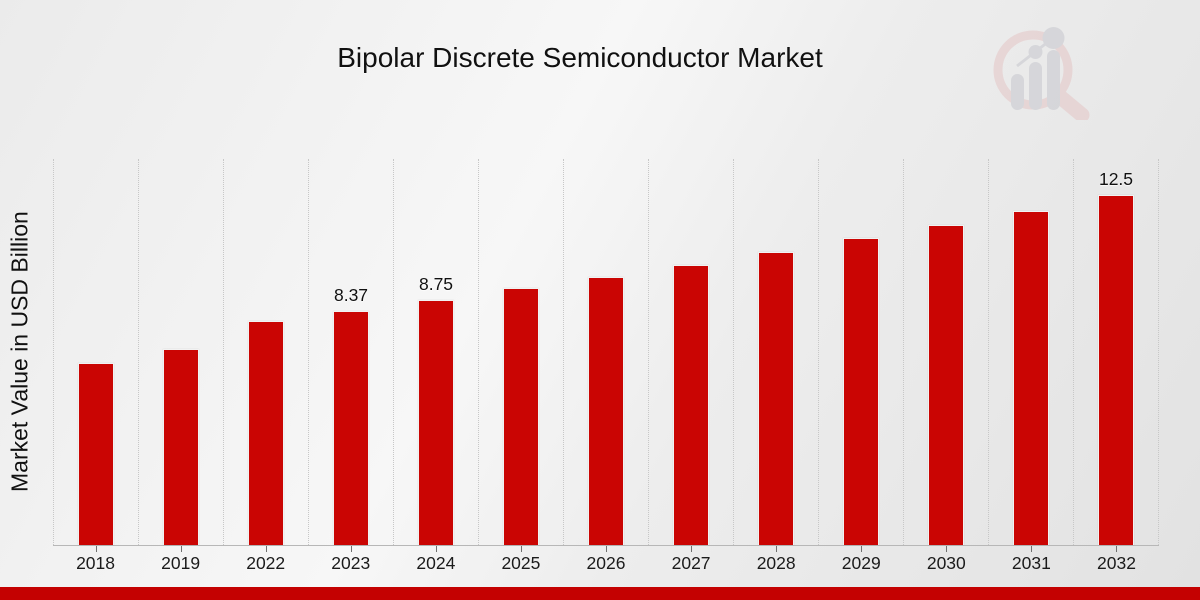 This screenshot has width=1200, height=600. I want to click on plot-column: 12.5, so click(1116, 355).